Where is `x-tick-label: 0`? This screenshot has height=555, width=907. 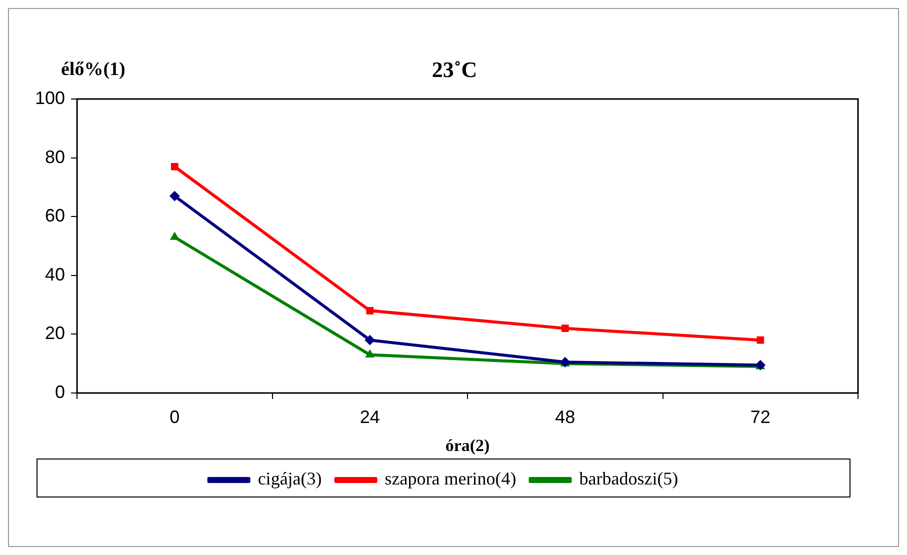 x-tick-label: 0 is located at coordinates (175, 416).